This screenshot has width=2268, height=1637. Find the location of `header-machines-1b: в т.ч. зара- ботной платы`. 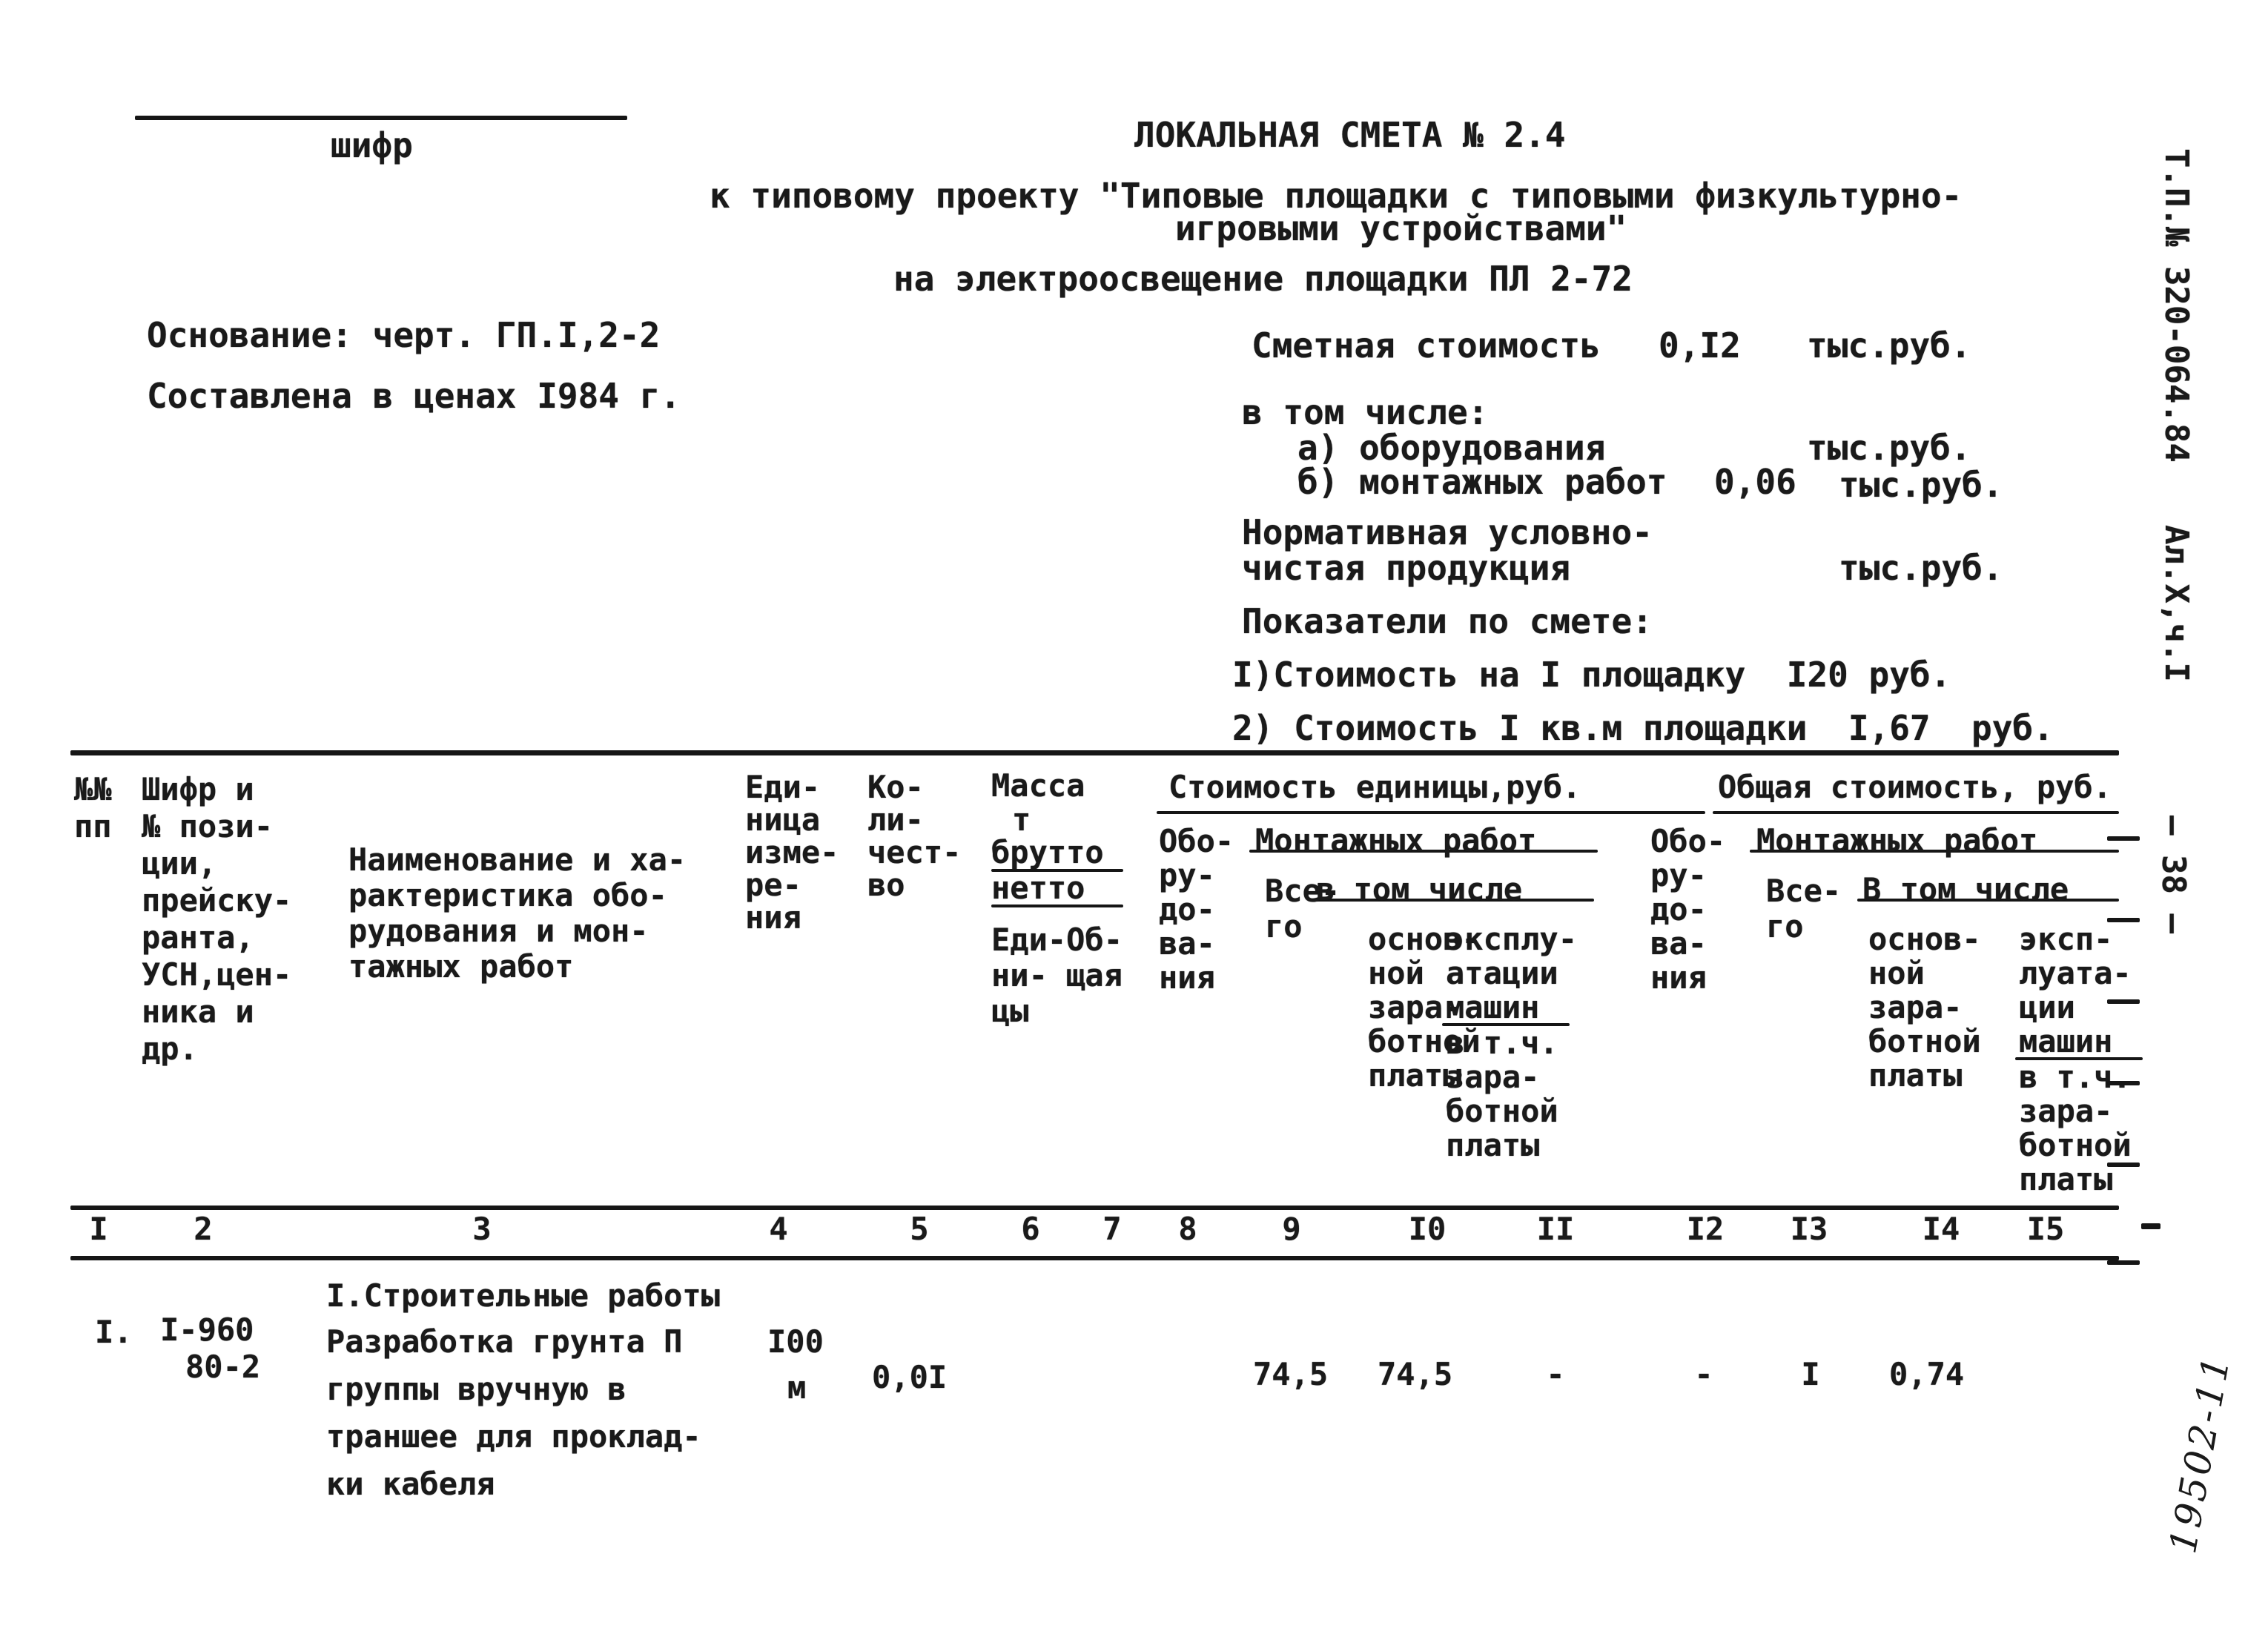

header-machines-1b: в т.ч. зара- ботной платы is located at coordinates (1502, 1094).